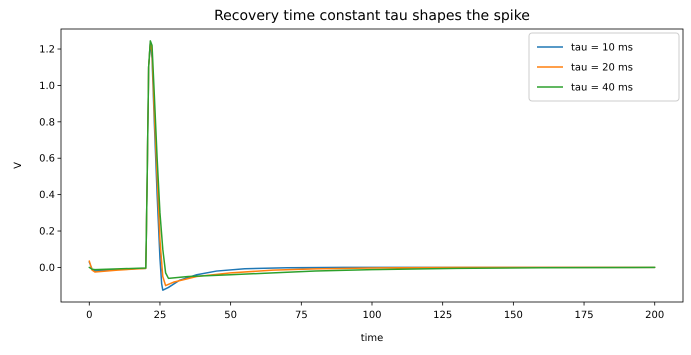 The height and width of the screenshot is (355, 691). Describe the element at coordinates (442, 315) in the screenshot. I see `x-tick-label: 125` at that location.